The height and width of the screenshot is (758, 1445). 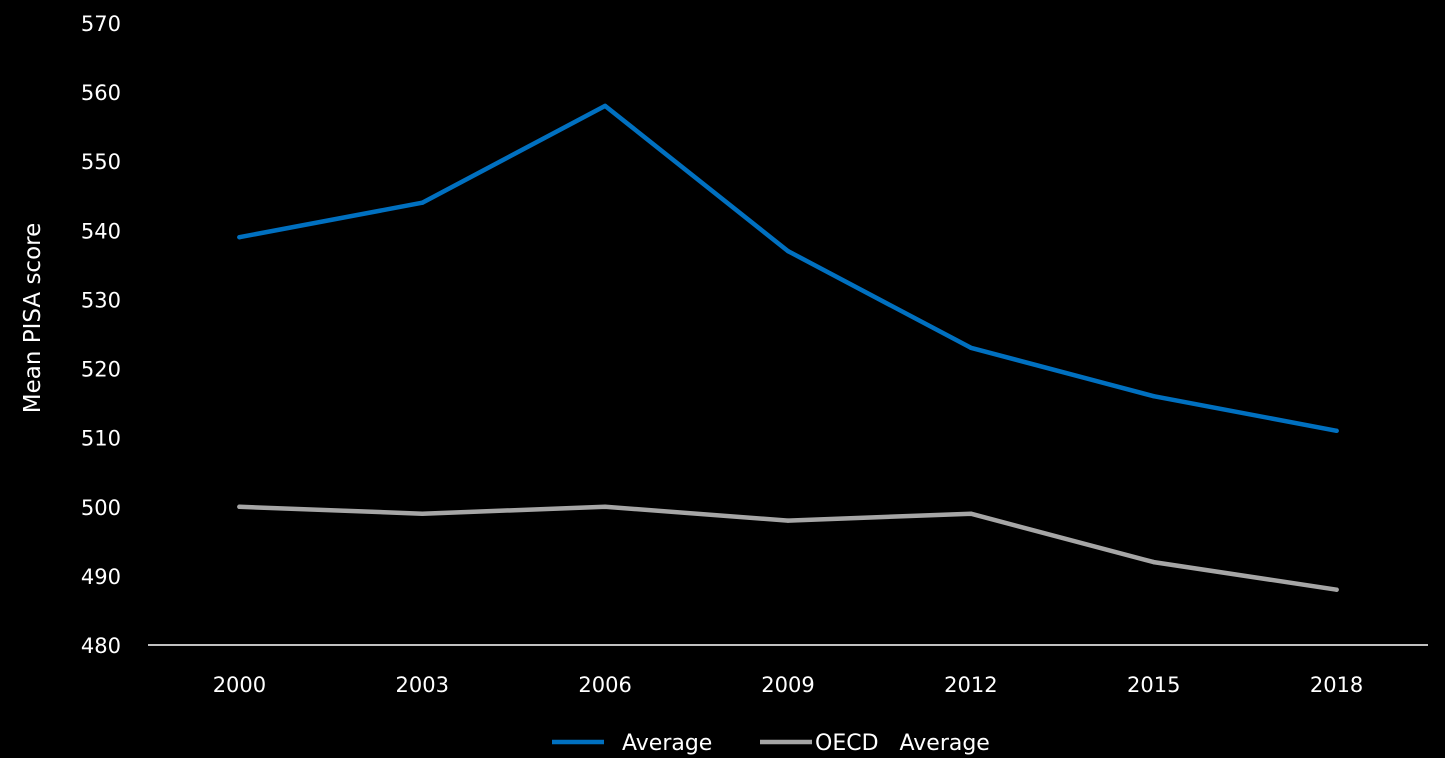 I want to click on y-tick-label: 530, so click(x=101, y=300).